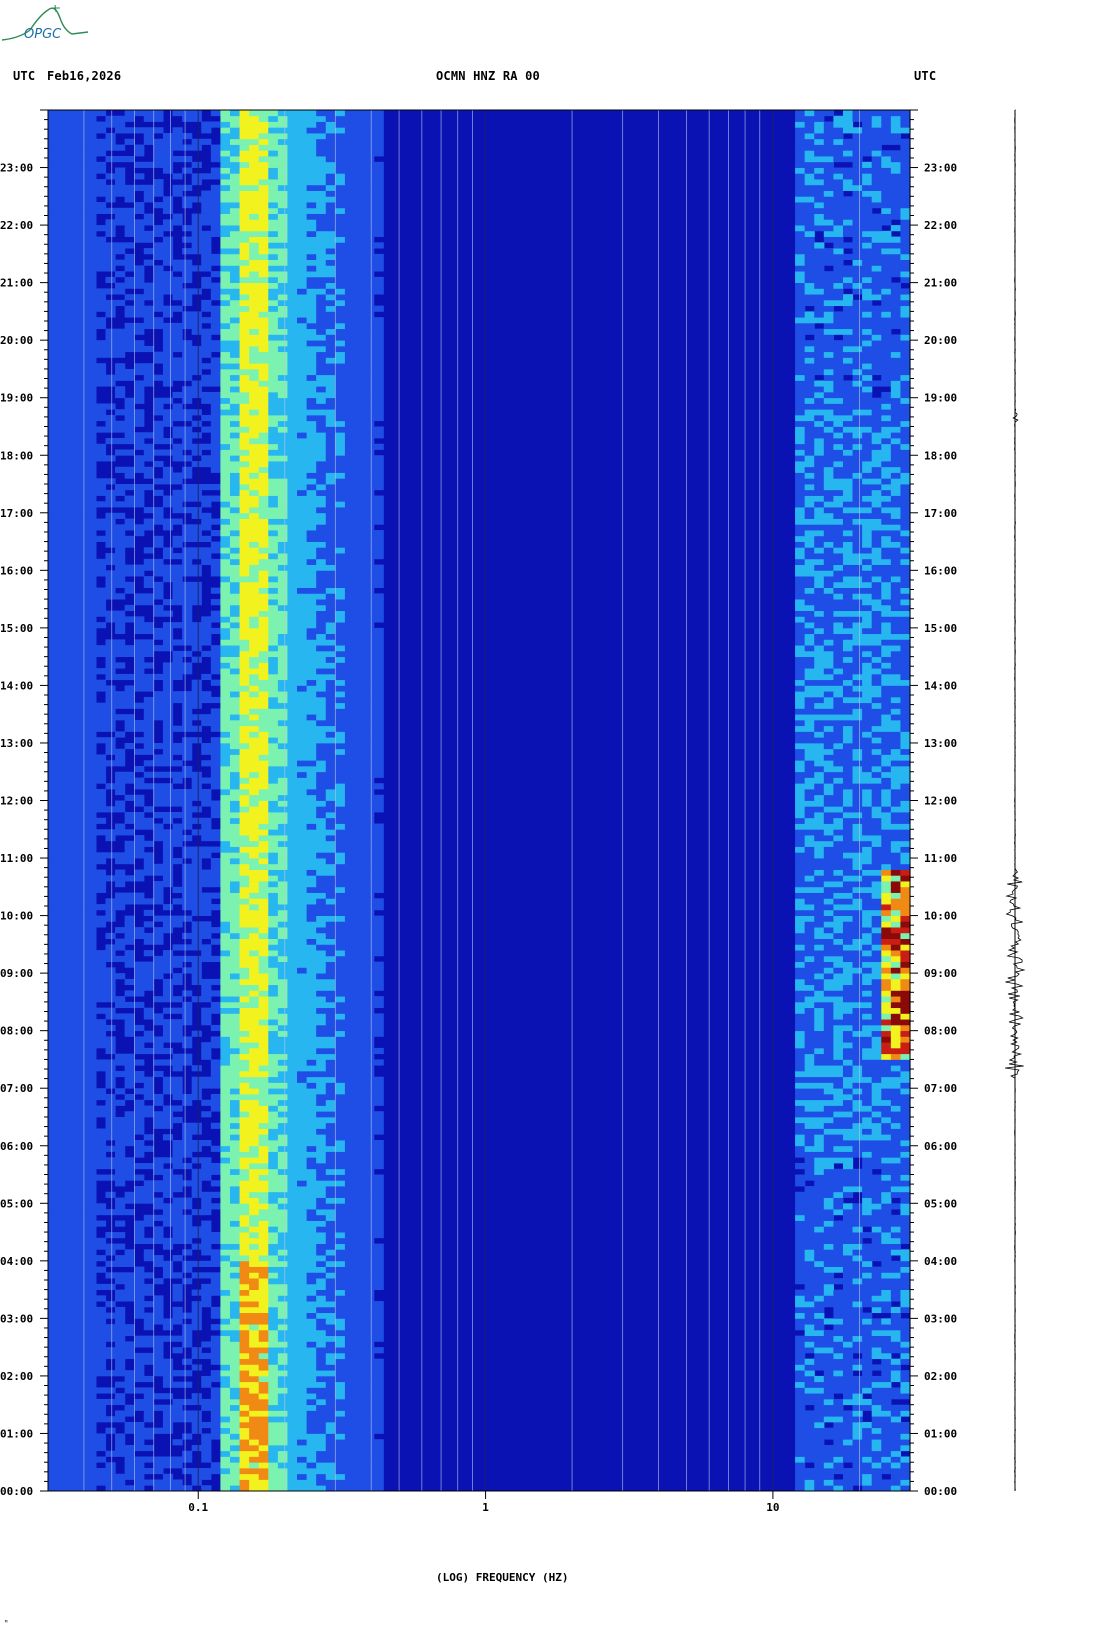 The image size is (1102, 1634). Describe the element at coordinates (940, 1376) in the screenshot. I see `y-tick-label-right: 02:00` at that location.